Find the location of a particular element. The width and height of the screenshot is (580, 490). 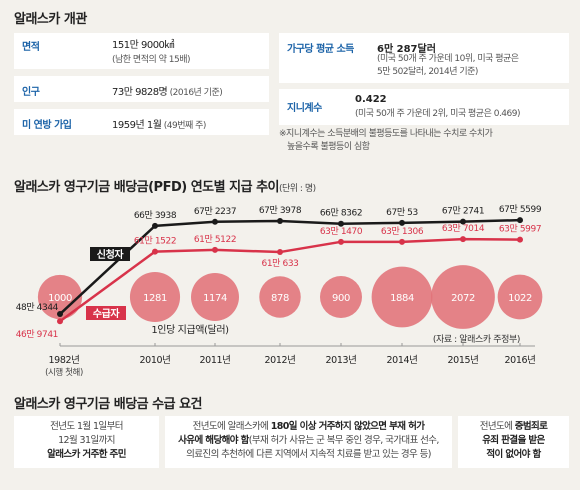

recipient-tag-label: 수급자 is located at coordinates (107, 313).